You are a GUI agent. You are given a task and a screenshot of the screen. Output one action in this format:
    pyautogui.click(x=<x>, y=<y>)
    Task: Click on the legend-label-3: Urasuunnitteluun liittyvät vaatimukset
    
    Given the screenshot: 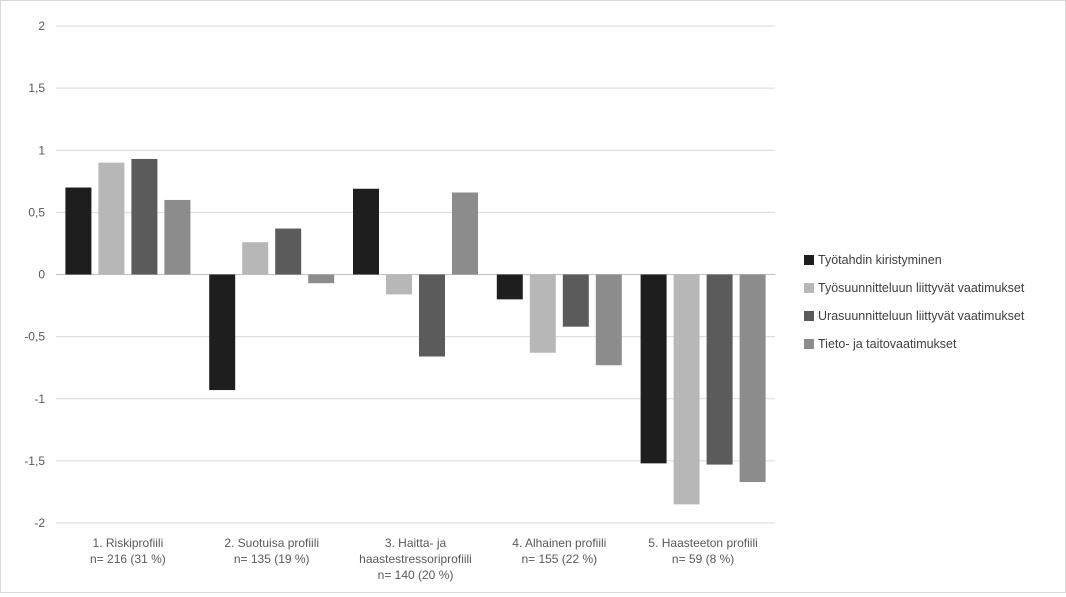 What is the action you would take?
    pyautogui.click(x=921, y=316)
    